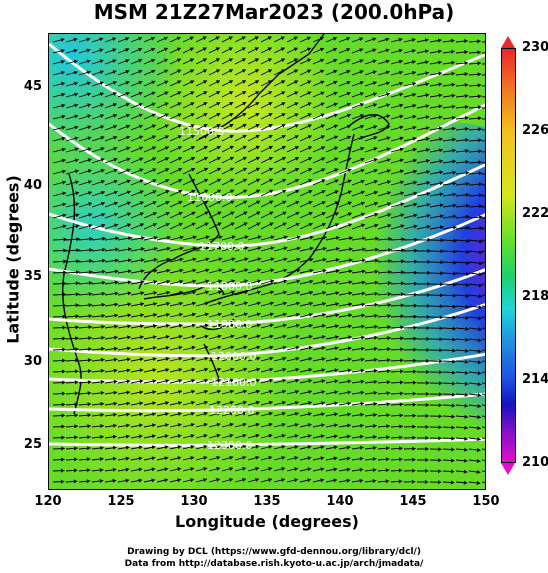  Describe the element at coordinates (230, 324) in the screenshot. I see `contour-label: 11900.0` at that location.